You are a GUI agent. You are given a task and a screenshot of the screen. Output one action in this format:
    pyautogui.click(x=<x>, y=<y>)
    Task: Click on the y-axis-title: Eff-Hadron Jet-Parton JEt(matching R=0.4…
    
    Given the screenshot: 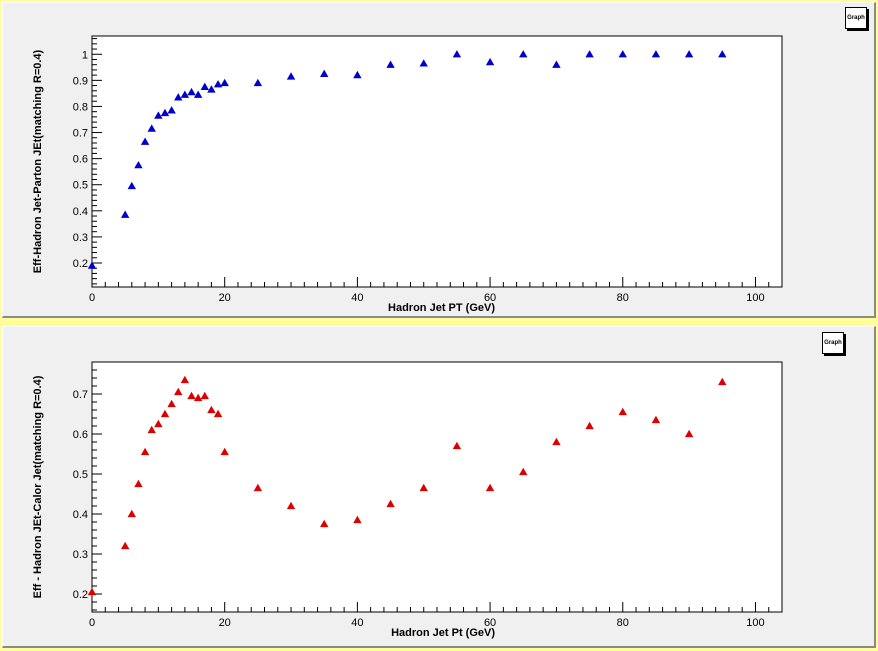 What is the action you would take?
    pyautogui.click(x=38, y=161)
    